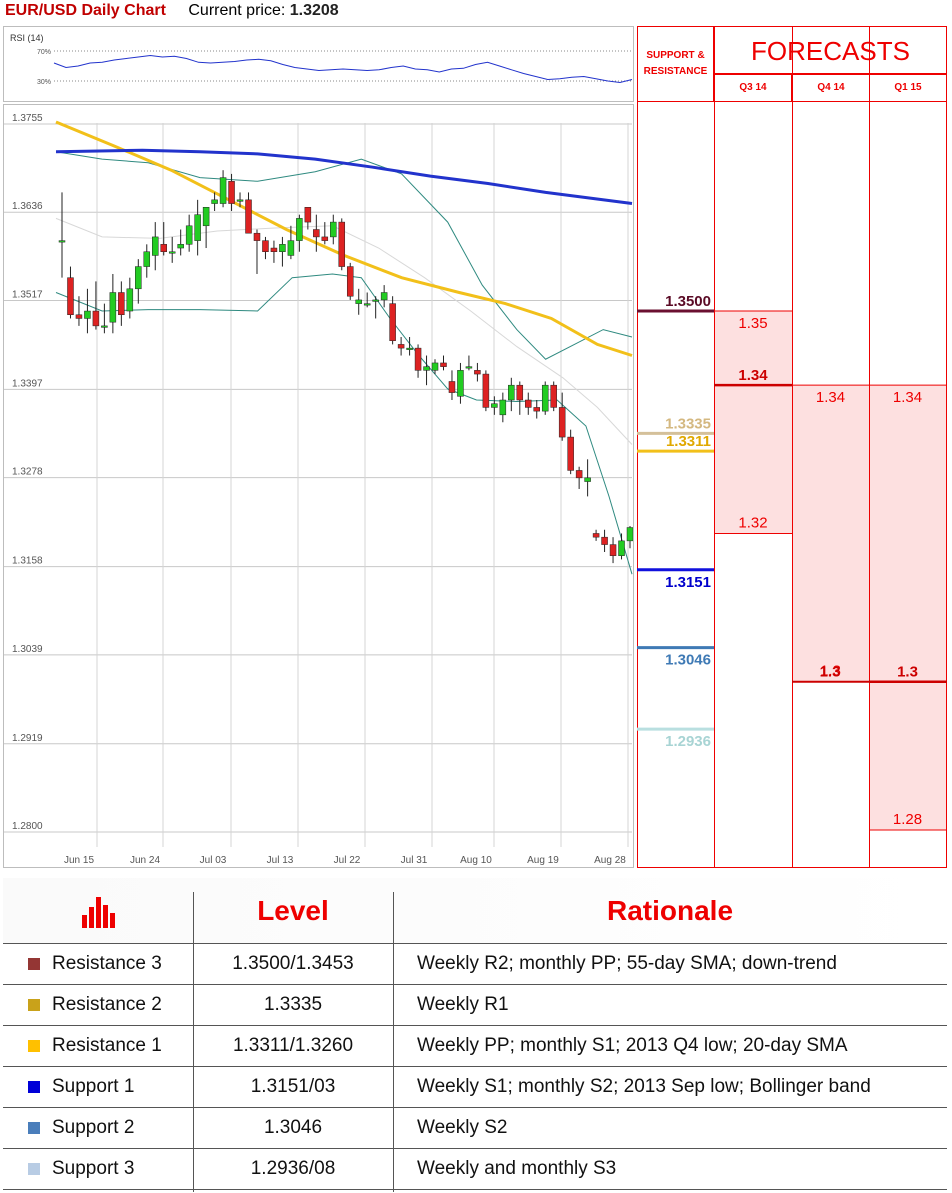 This screenshot has height=1193, width=952. I want to click on sma20-line, so click(344, 331).